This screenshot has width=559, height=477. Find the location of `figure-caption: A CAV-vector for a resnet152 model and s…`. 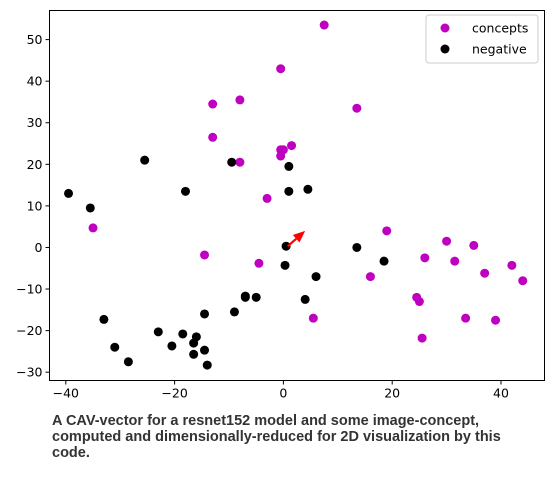

figure-caption: A CAV-vector for a resnet152 model and s… is located at coordinates (302, 437).